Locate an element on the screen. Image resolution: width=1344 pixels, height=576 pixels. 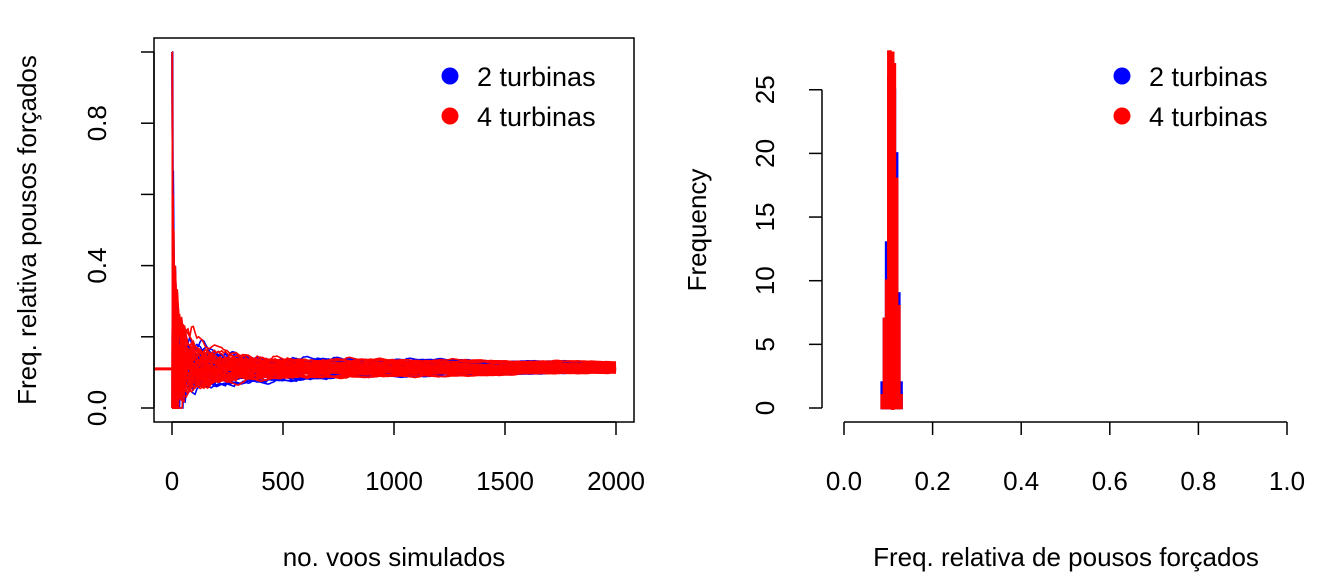
right-x-axis-label: Freq. relativa de pousos forçados is located at coordinates (1066, 557).